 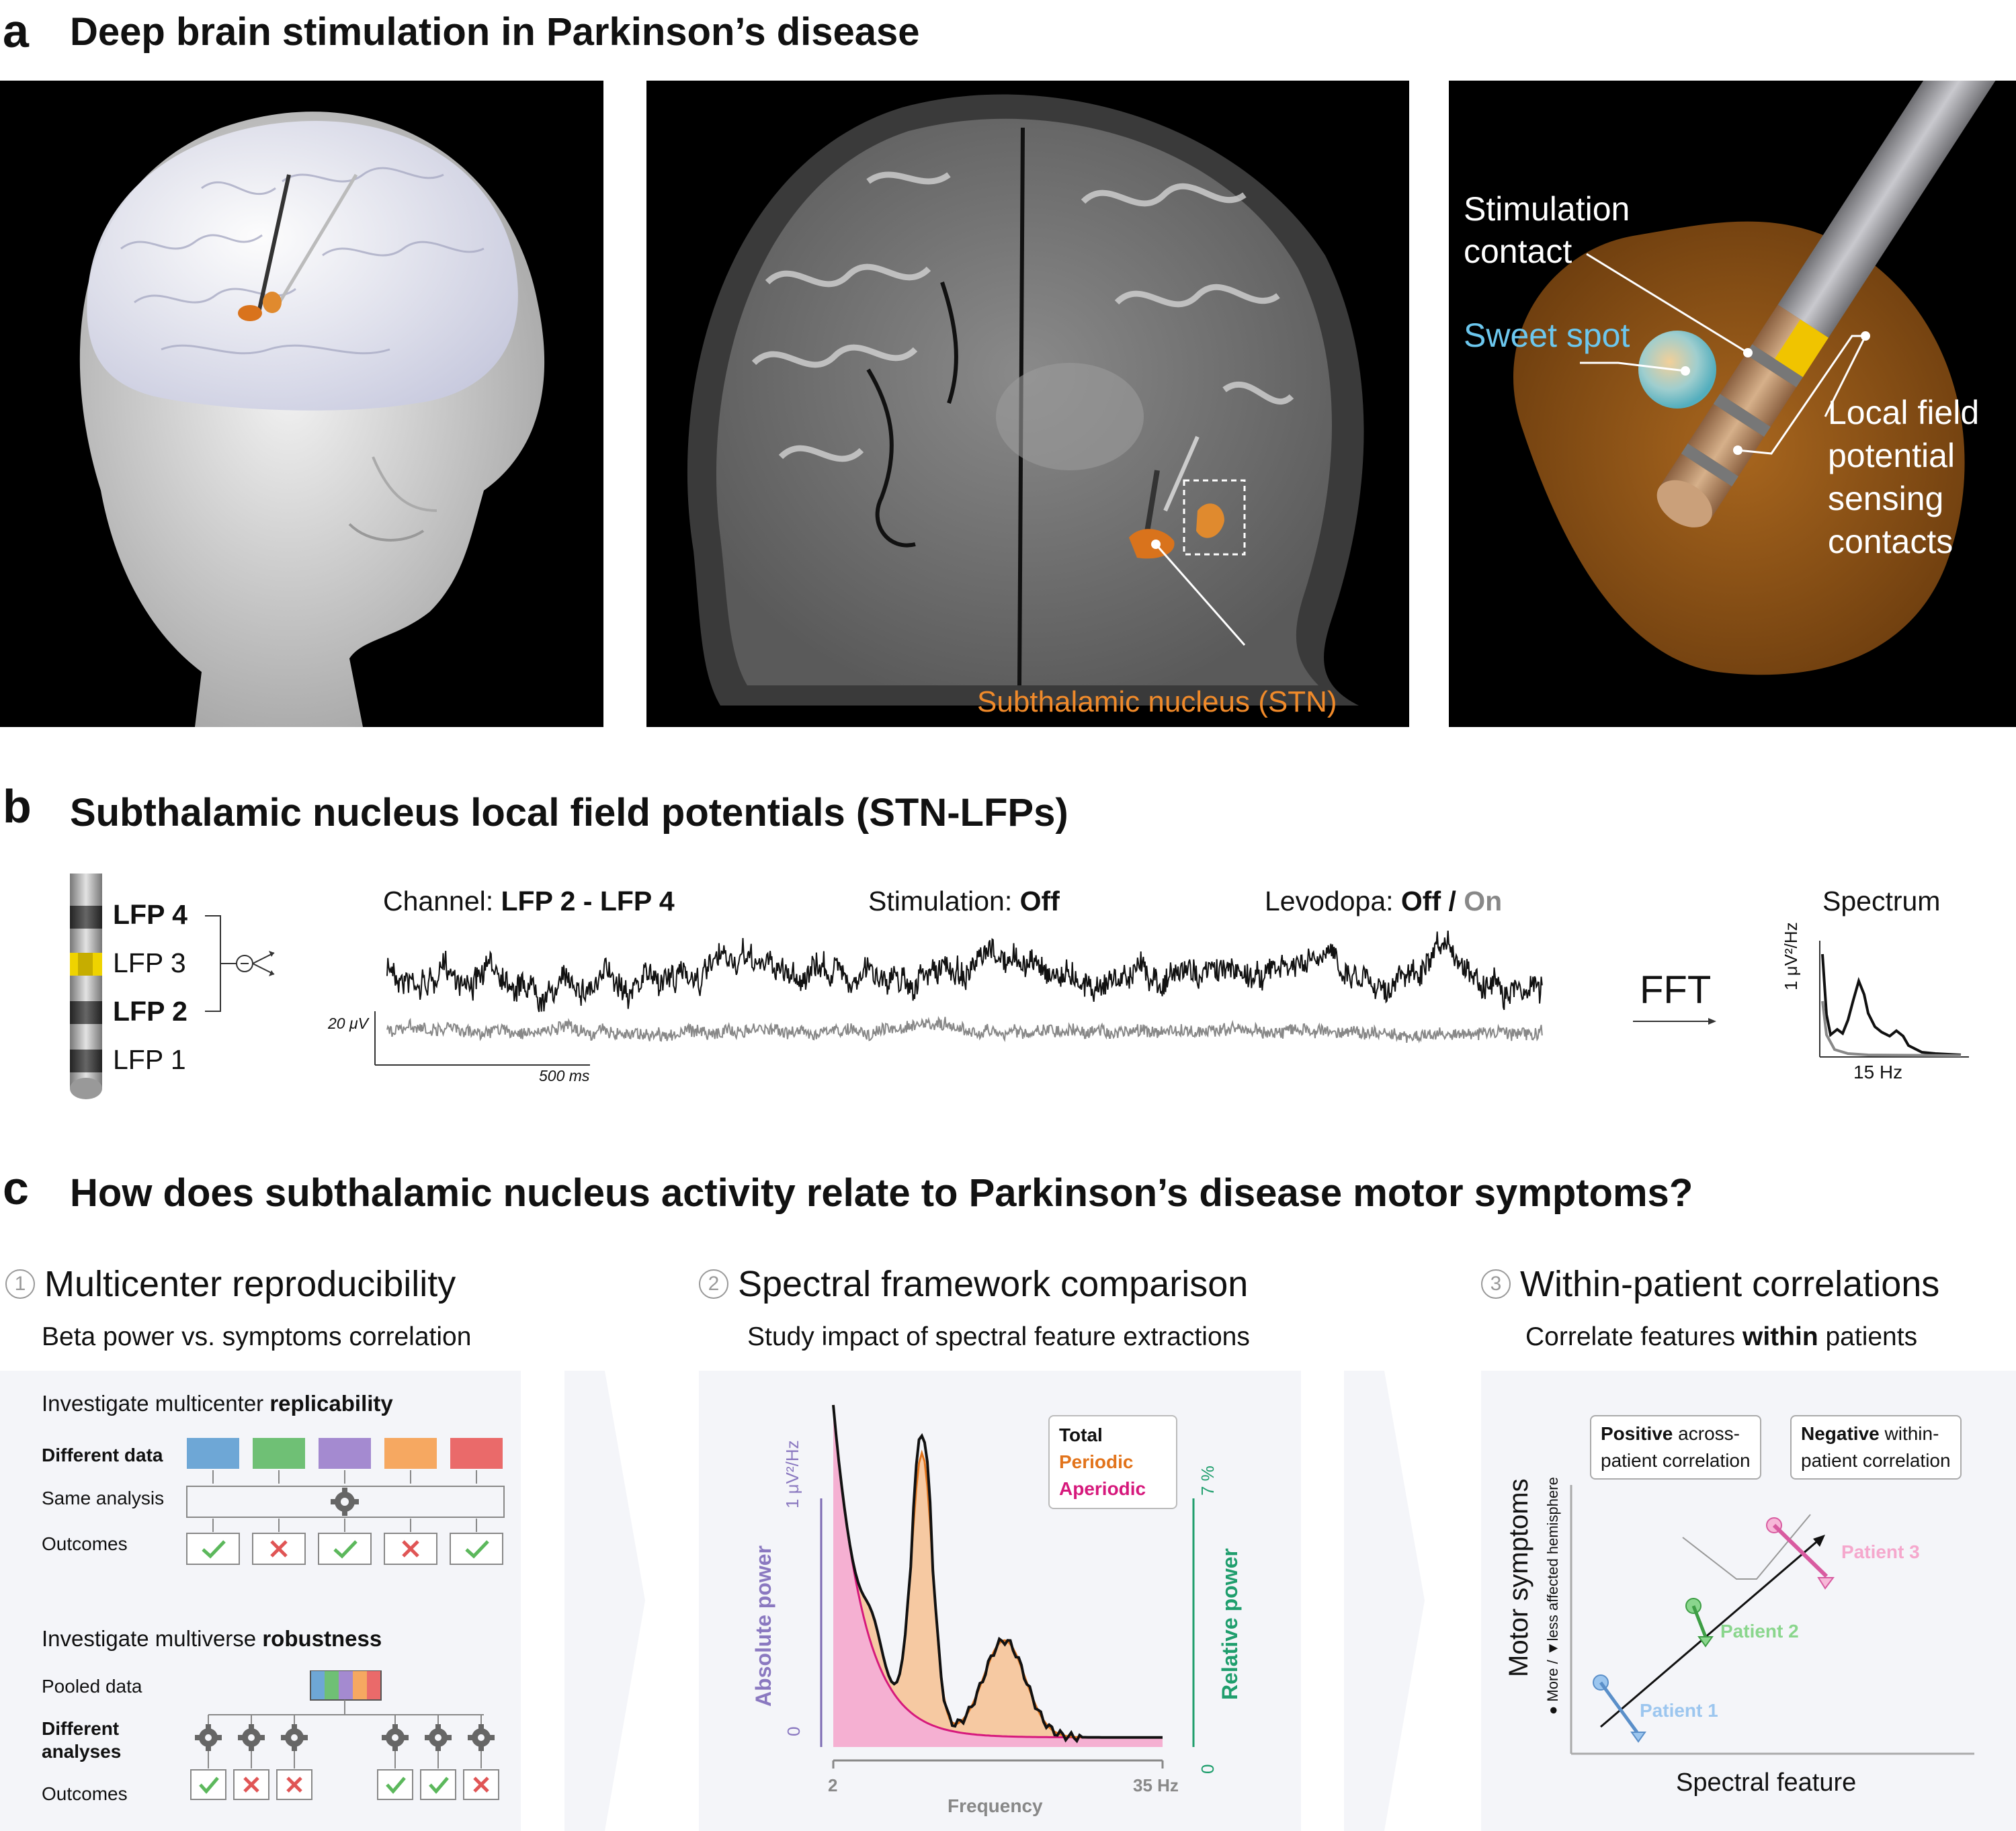 What do you see at coordinates (1881, 901) in the screenshot?
I see `spectrum-title: Spectrum` at bounding box center [1881, 901].